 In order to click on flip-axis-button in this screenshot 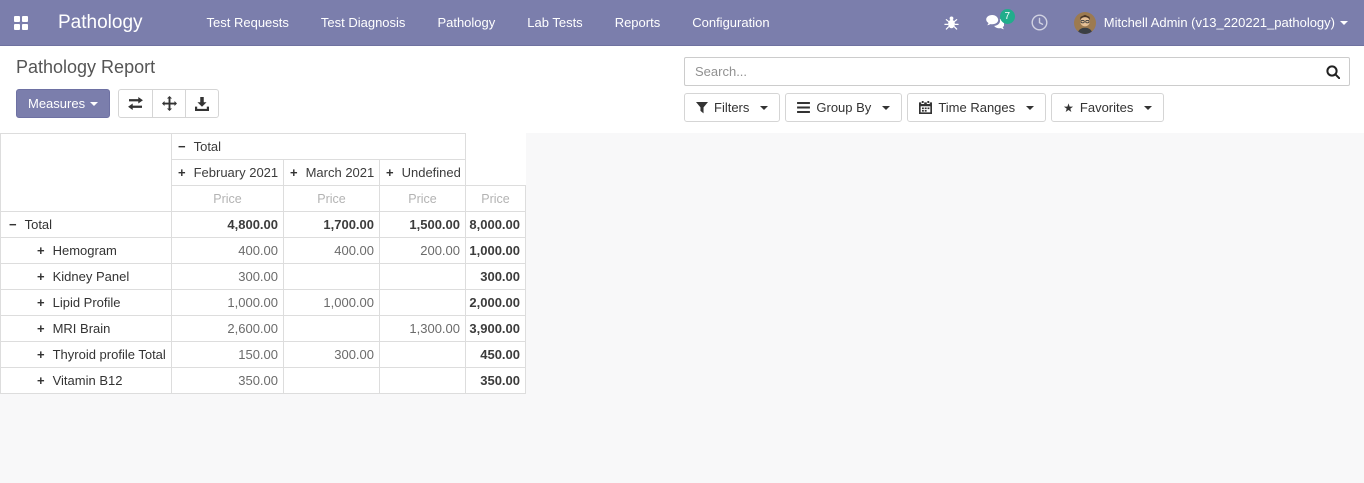, I will do `click(135, 103)`.